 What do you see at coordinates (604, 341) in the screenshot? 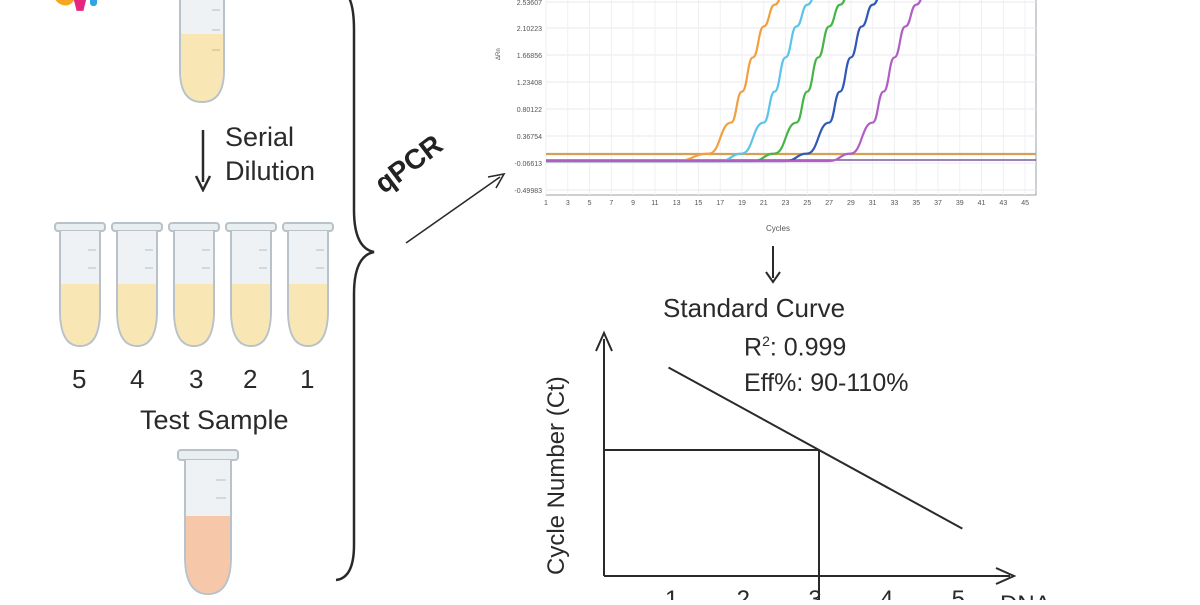
I see `std-y-axis-arrowhead` at bounding box center [604, 341].